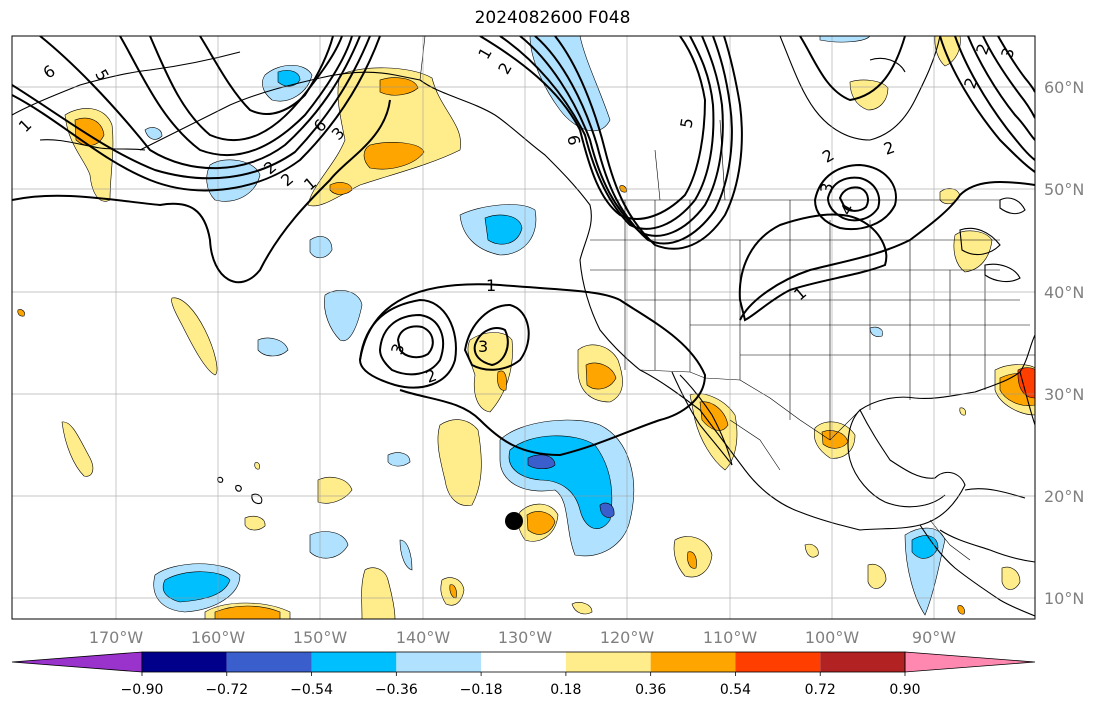 Image resolution: width=1105 pixels, height=712 pixels. I want to click on colorbar-extend-low, so click(77, 662).